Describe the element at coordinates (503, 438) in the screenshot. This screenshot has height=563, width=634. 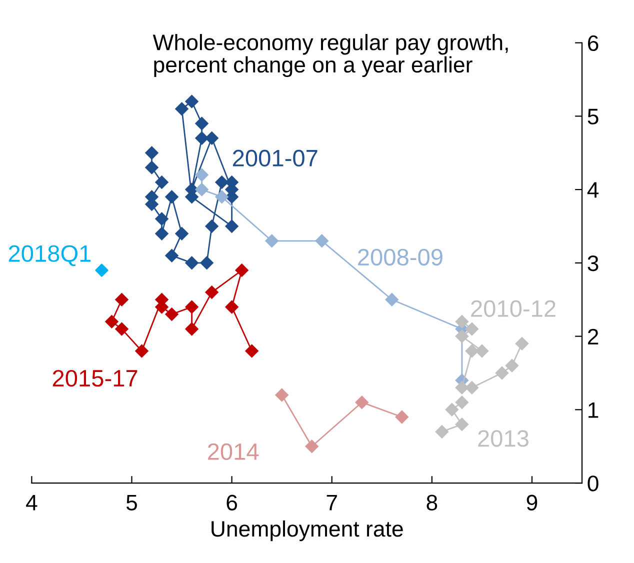
I see `series-label: 2013` at that location.